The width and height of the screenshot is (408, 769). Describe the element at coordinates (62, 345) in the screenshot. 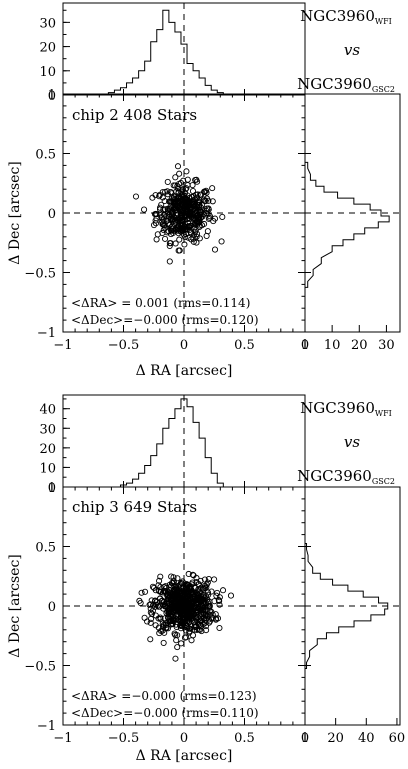

I see `x-tick-label: −1` at that location.